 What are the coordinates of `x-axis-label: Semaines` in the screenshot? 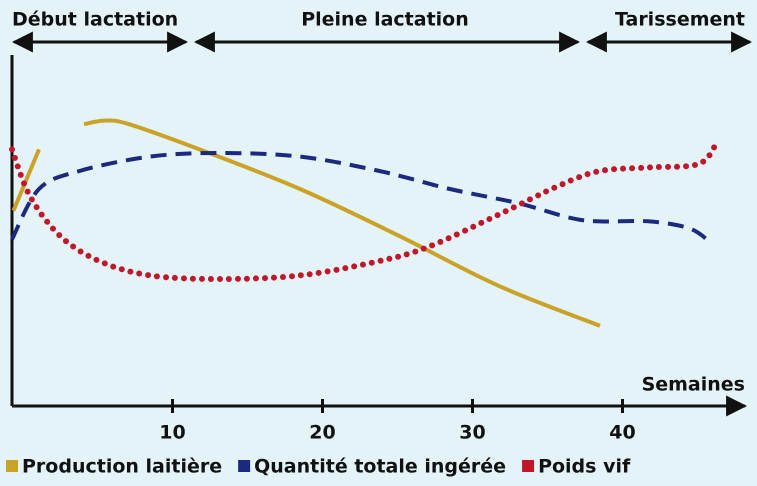 It's located at (693, 385).